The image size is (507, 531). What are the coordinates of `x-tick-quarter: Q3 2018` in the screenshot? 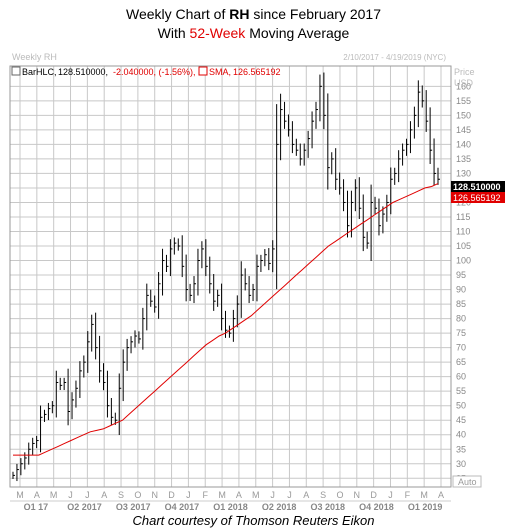 It's located at (328, 506).